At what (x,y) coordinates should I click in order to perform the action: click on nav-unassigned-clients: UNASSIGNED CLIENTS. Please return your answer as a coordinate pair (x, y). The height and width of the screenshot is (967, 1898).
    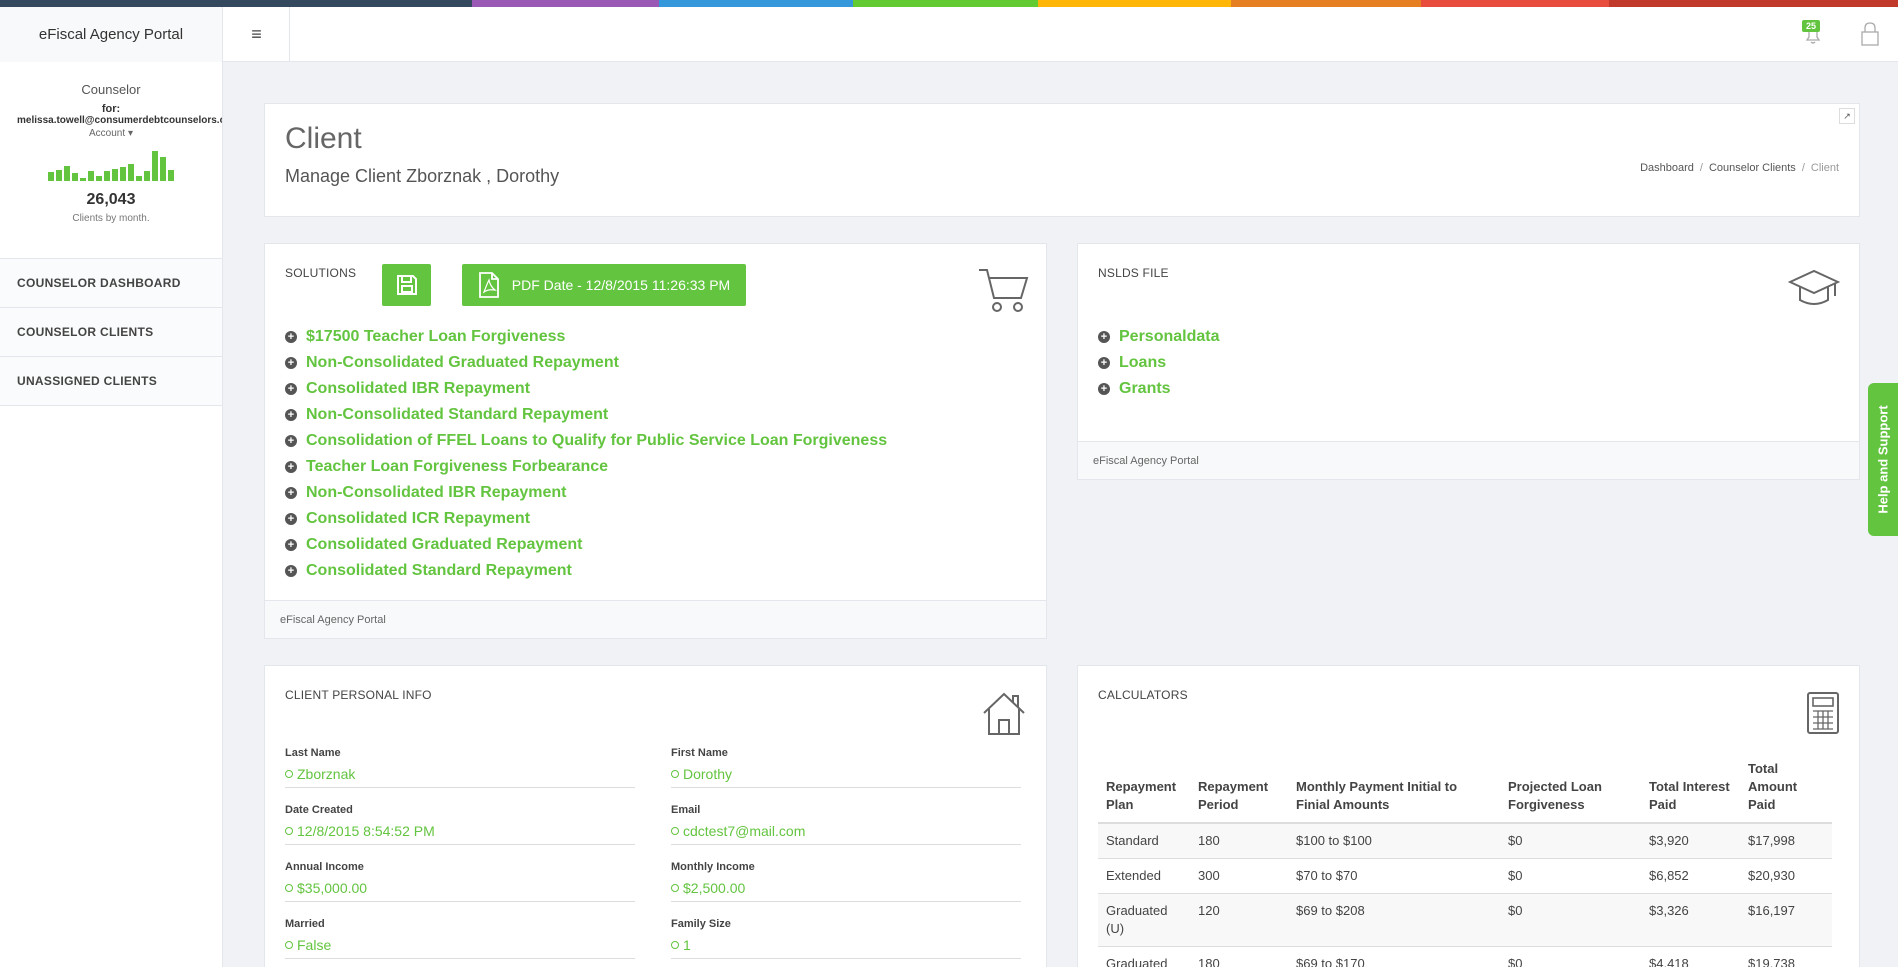
    Looking at the image, I should click on (111, 381).